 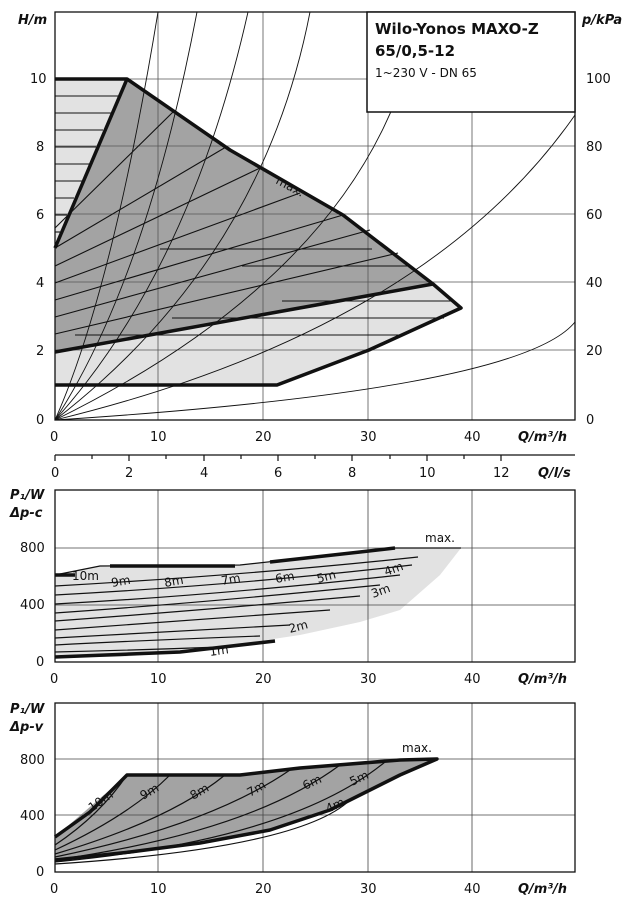 I want to click on series-label-9m: 9m, so click(x=120, y=581).